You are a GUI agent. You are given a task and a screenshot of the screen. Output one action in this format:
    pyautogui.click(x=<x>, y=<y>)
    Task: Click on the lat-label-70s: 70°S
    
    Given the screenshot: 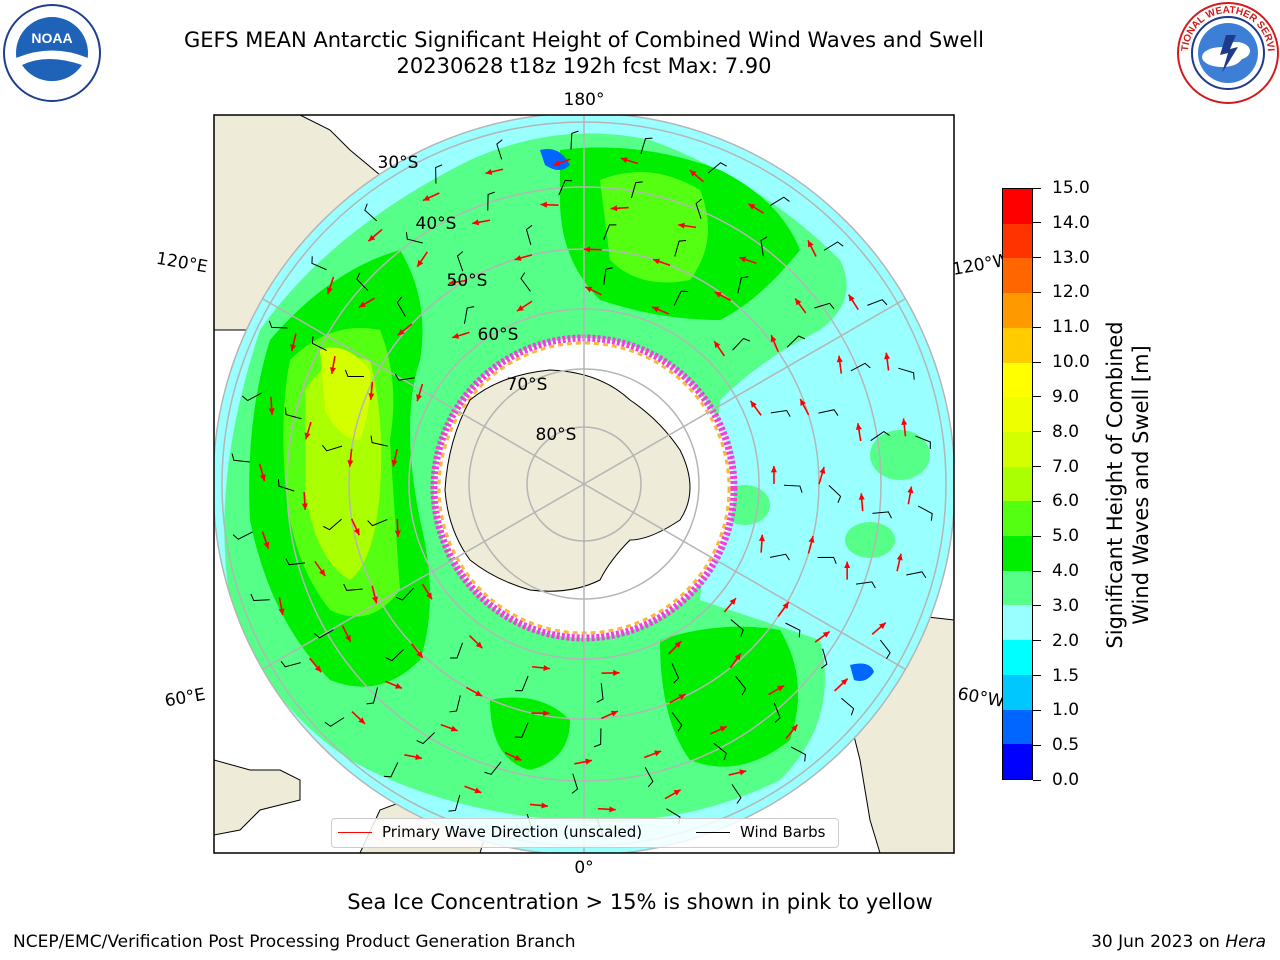 What is the action you would take?
    pyautogui.click(x=527, y=385)
    